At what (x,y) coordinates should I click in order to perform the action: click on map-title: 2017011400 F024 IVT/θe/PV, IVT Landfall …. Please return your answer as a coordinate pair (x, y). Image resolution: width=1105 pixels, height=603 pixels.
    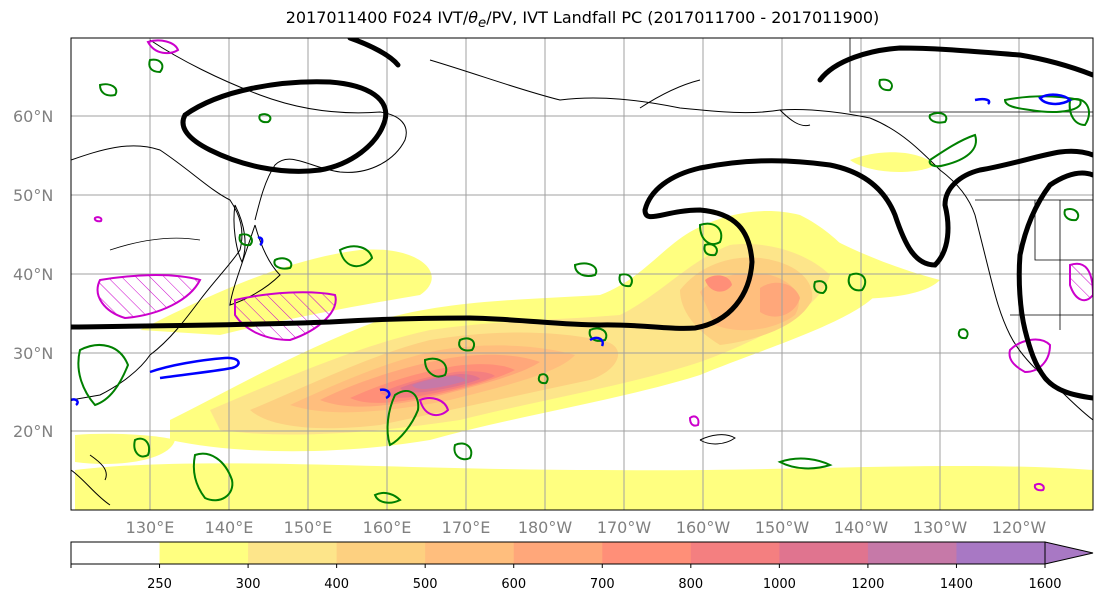
    Looking at the image, I should click on (582, 20).